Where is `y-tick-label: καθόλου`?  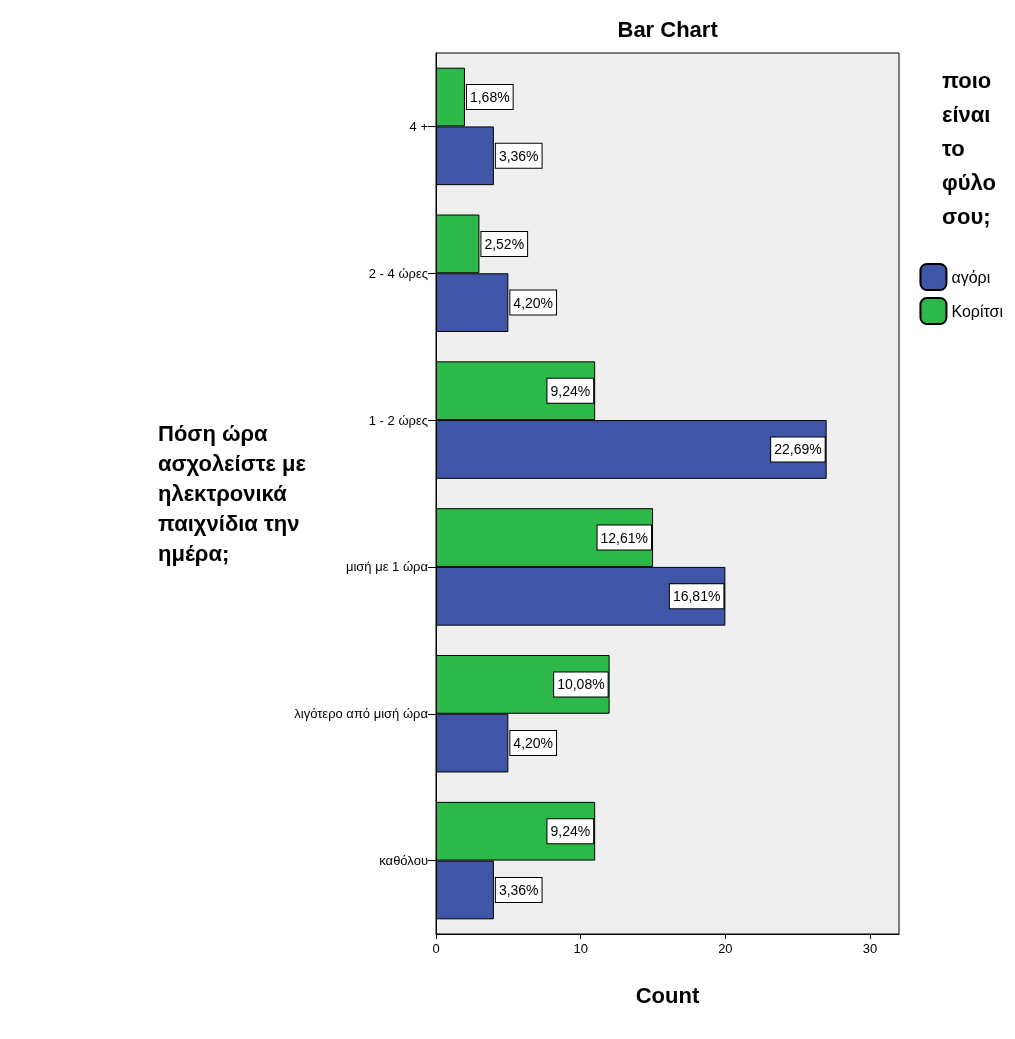
y-tick-label: καθόλου is located at coordinates (403, 861).